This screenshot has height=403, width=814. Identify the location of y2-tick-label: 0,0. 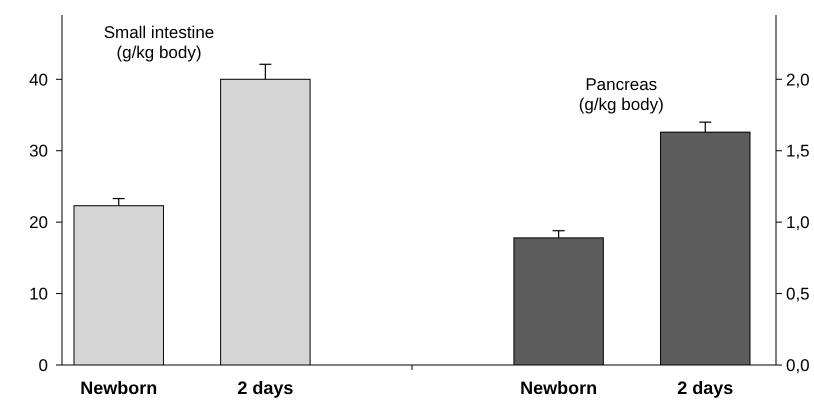
(798, 365).